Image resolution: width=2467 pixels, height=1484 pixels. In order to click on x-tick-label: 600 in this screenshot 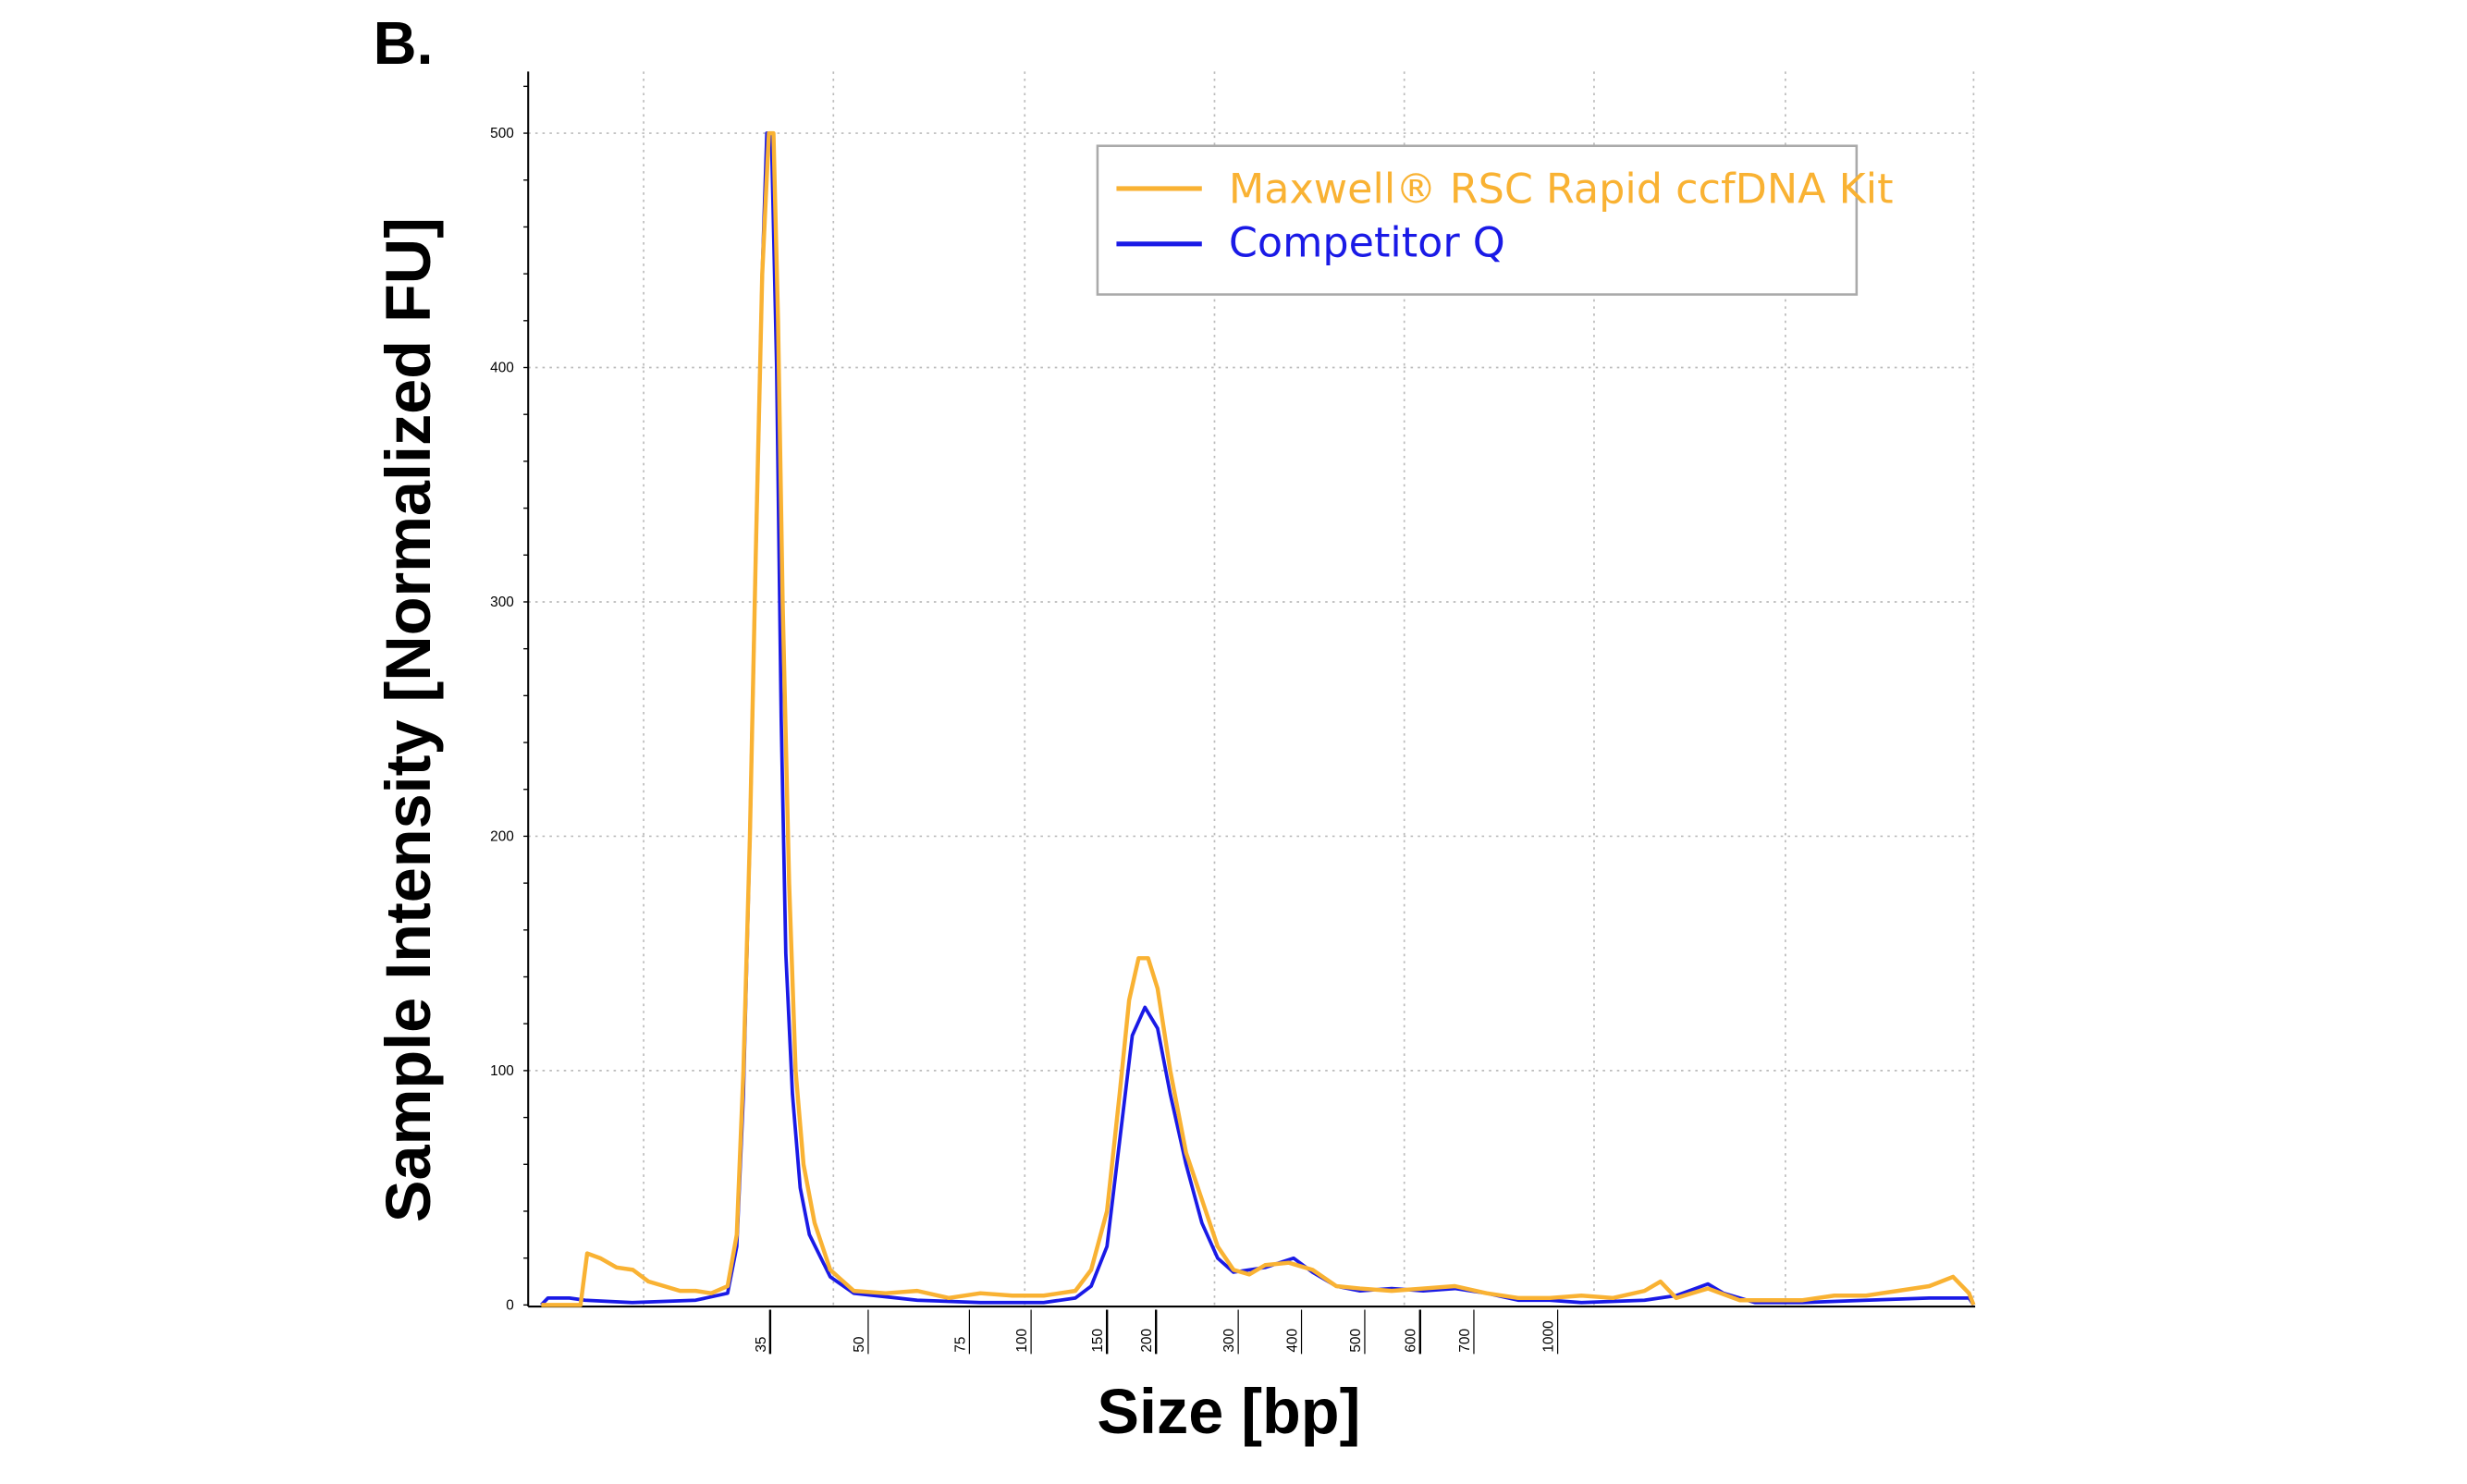, I will do `click(1411, 1341)`.